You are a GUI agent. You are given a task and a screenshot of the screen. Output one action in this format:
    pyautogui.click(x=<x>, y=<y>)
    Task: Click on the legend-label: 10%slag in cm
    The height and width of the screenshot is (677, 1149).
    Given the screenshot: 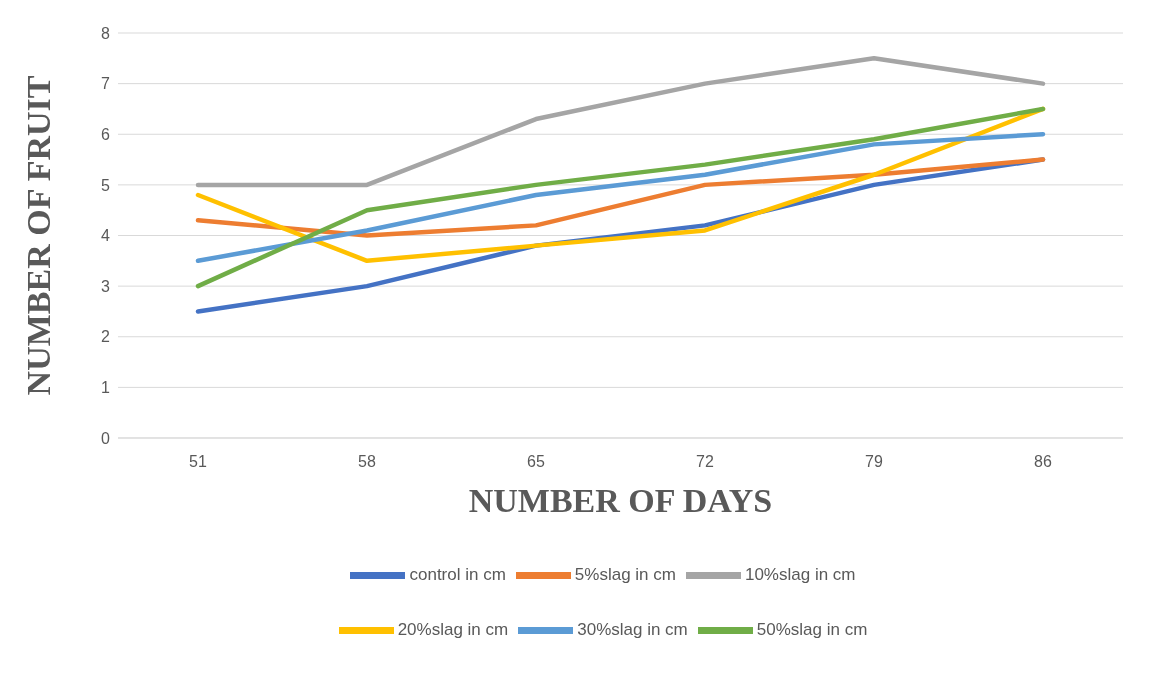 What is the action you would take?
    pyautogui.click(x=800, y=574)
    